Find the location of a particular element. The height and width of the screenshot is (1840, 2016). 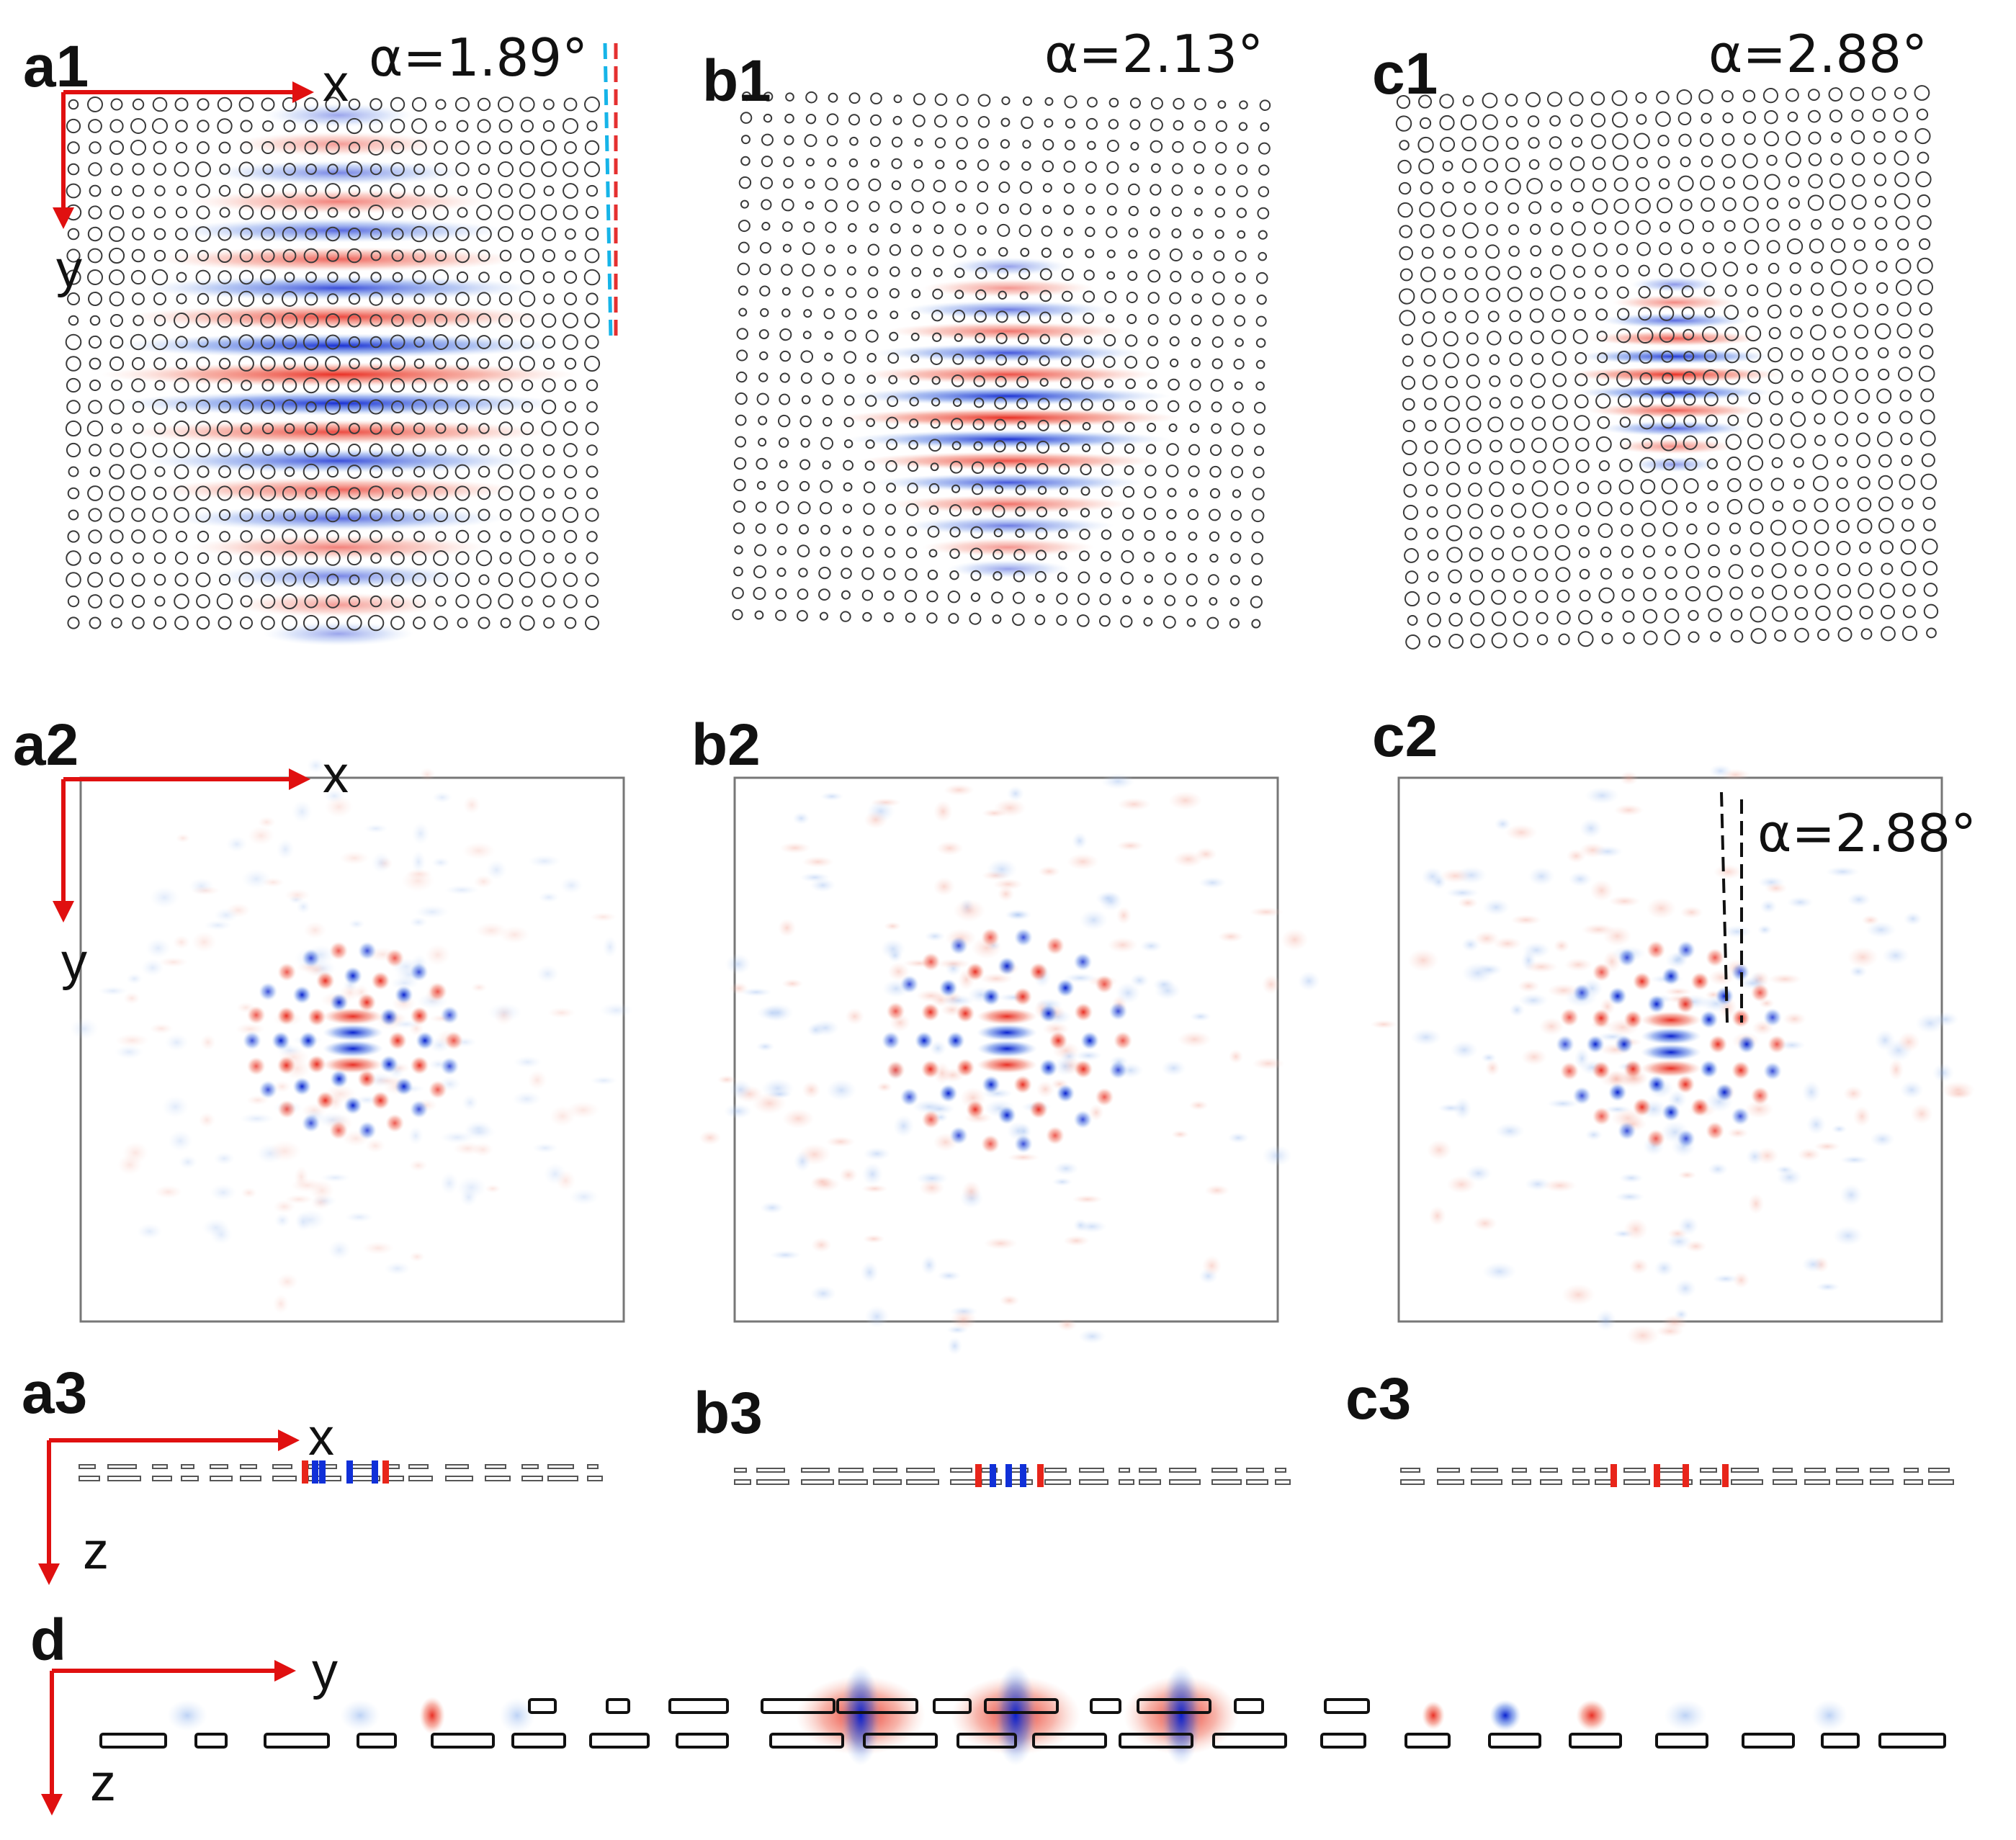

x-axis-label: x is located at coordinates (336, 83).